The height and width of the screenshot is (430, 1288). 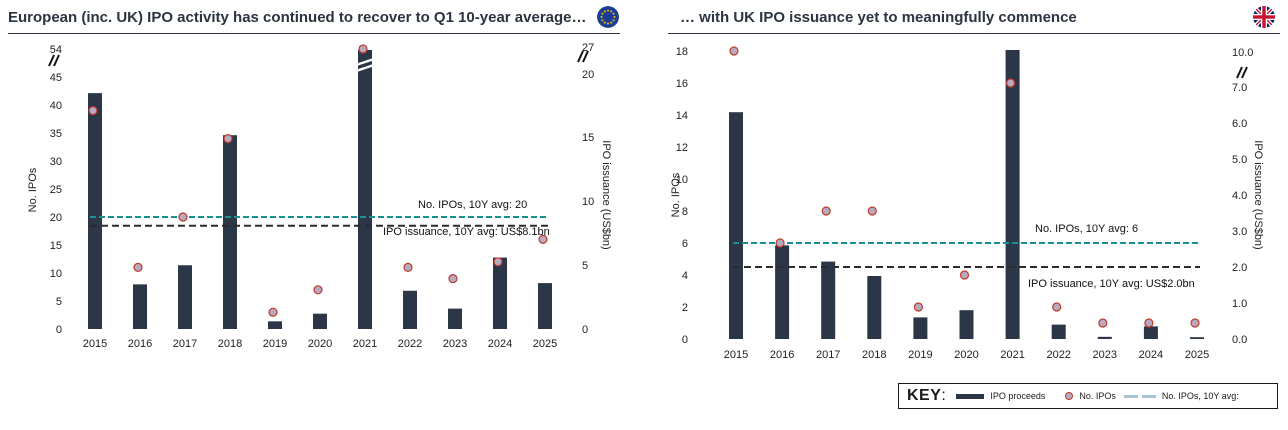 I want to click on left-right-axis-break, so click(x=580, y=56).